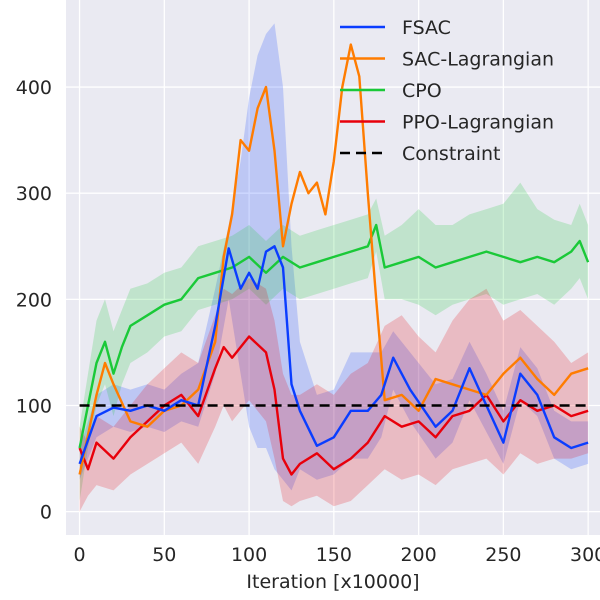  Describe the element at coordinates (422, 91) in the screenshot. I see `legend-label-cpo: CPO` at that location.